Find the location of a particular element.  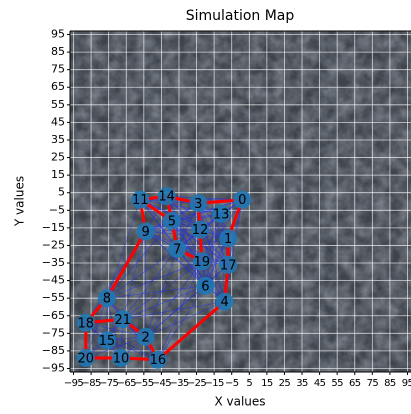

node-label: 20 is located at coordinates (86, 358).